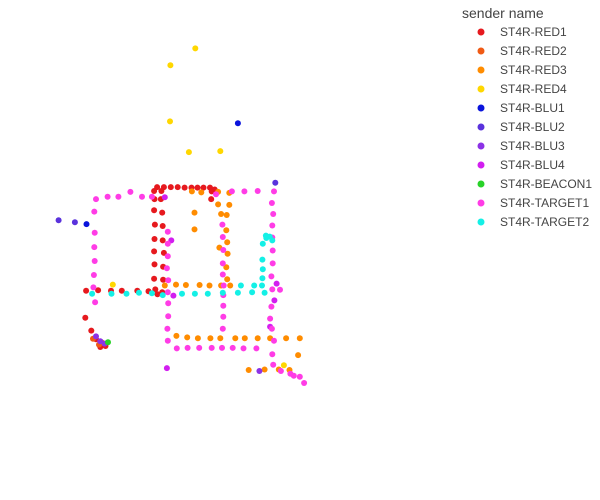 The width and height of the screenshot is (600, 500). Describe the element at coordinates (522, 32) in the screenshot. I see `legend-item-st4r-red1: ST4R-RED1` at that location.